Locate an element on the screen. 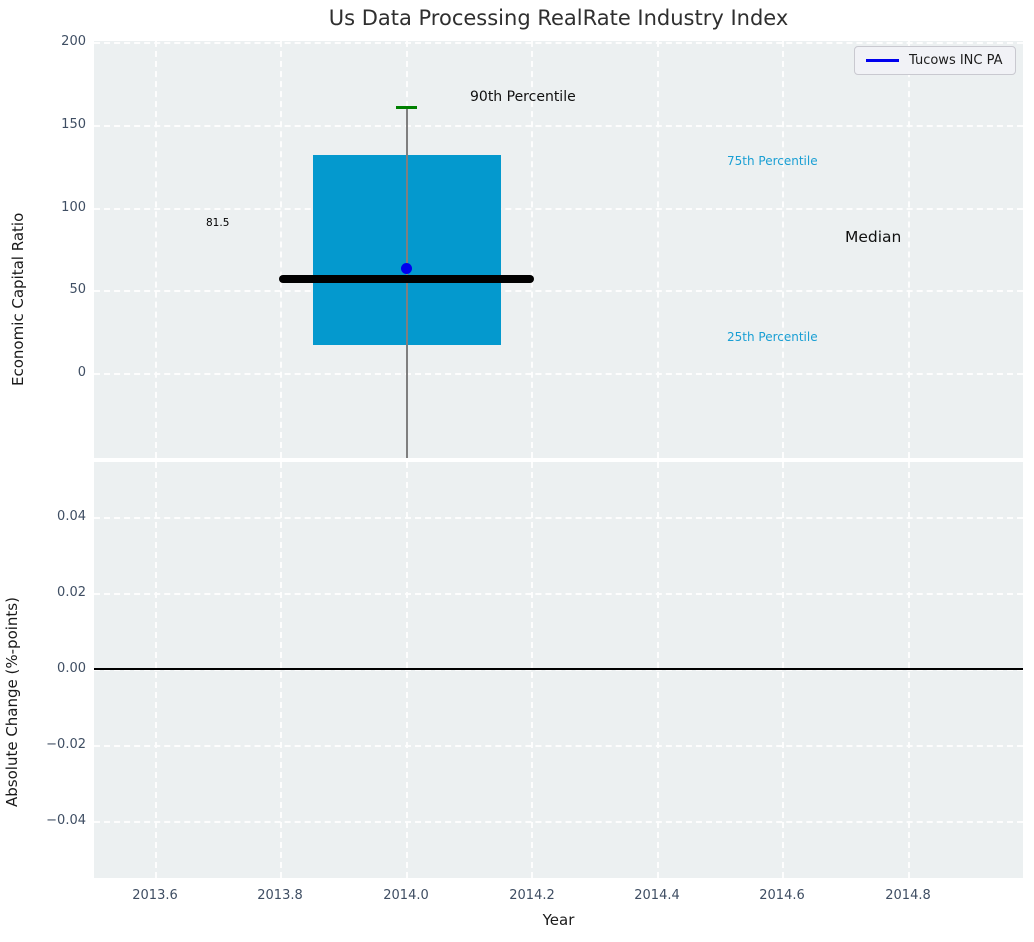 The height and width of the screenshot is (942, 1034). top-y-axis-label: Economic Capital Ratio is located at coordinates (18, 299).